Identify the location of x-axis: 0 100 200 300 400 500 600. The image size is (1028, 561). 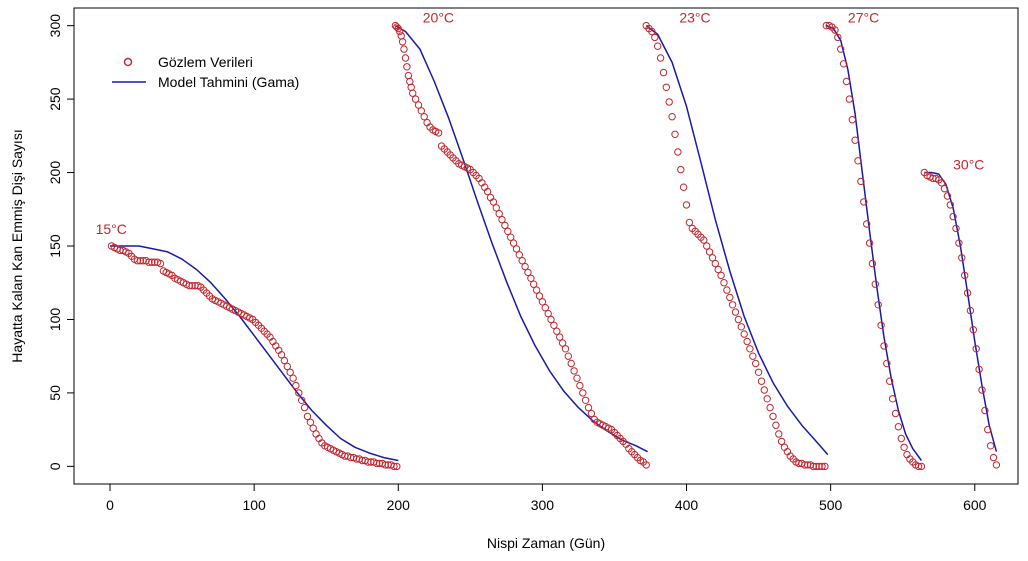
(546, 498).